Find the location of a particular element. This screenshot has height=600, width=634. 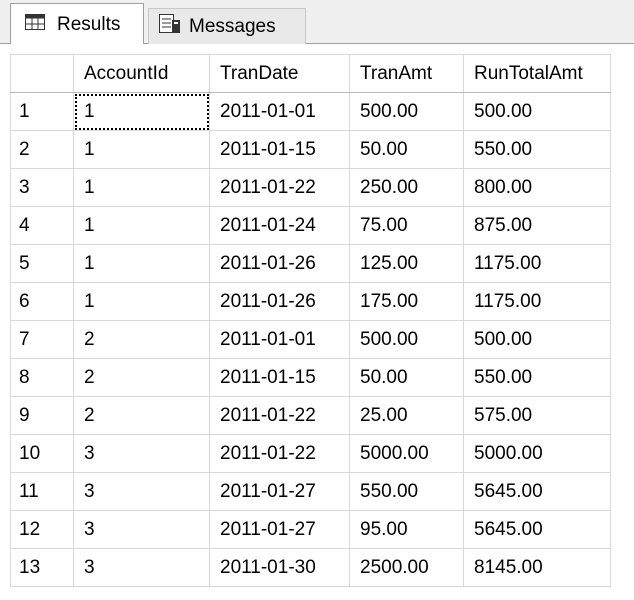

cell-tranamt: 175.00 is located at coordinates (406, 301).